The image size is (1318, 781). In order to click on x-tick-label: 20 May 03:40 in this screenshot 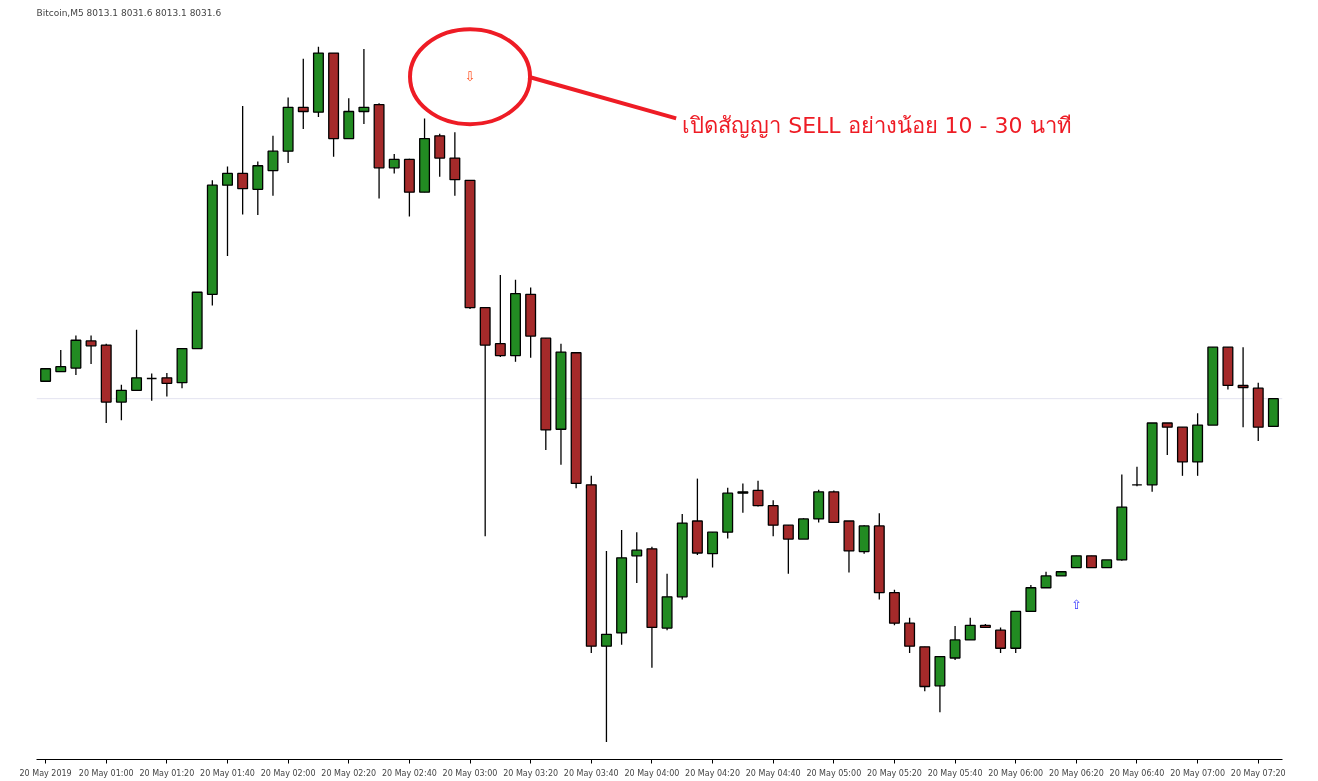, I will do `click(591, 773)`.